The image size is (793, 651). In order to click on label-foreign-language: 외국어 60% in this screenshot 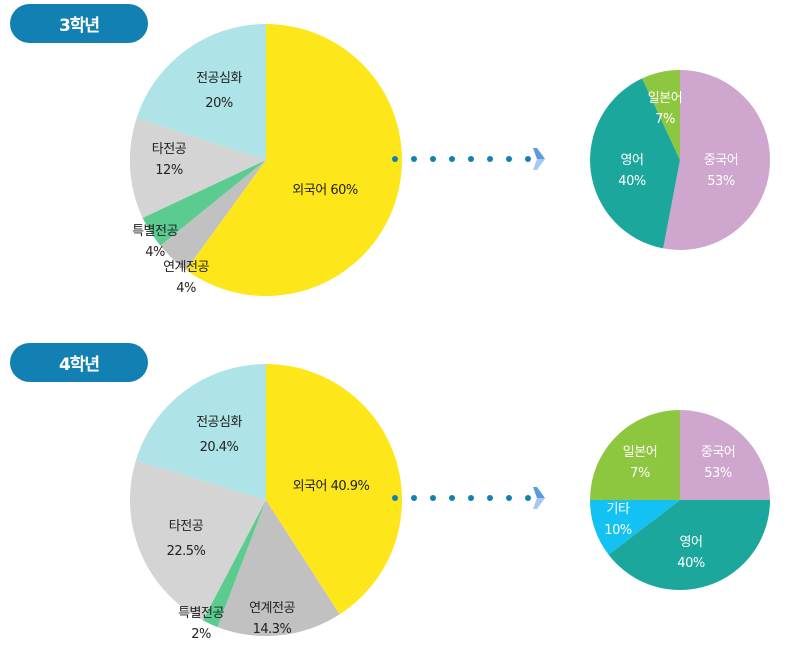, I will do `click(325, 190)`.